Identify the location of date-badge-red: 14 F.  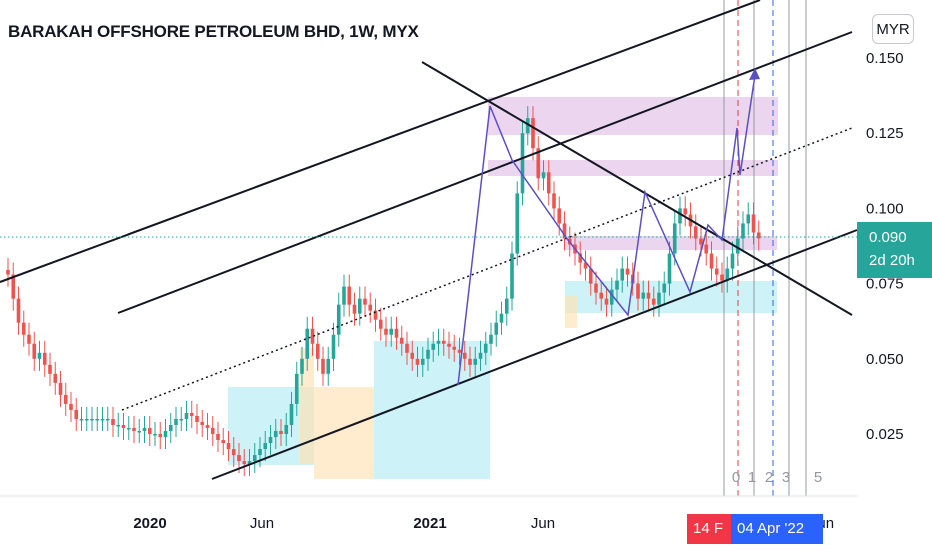
(713, 529).